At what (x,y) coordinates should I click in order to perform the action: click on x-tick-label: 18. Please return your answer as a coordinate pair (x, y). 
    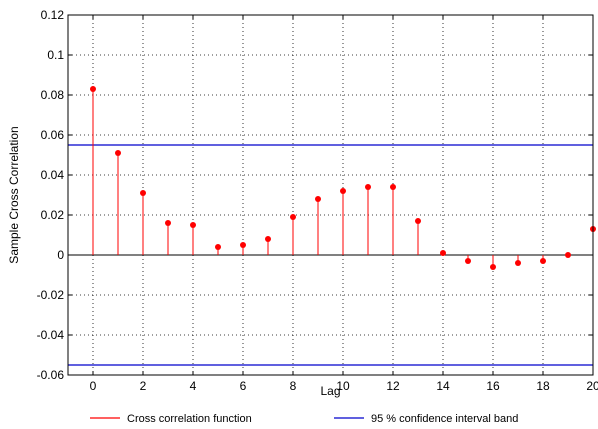
    Looking at the image, I should click on (543, 386).